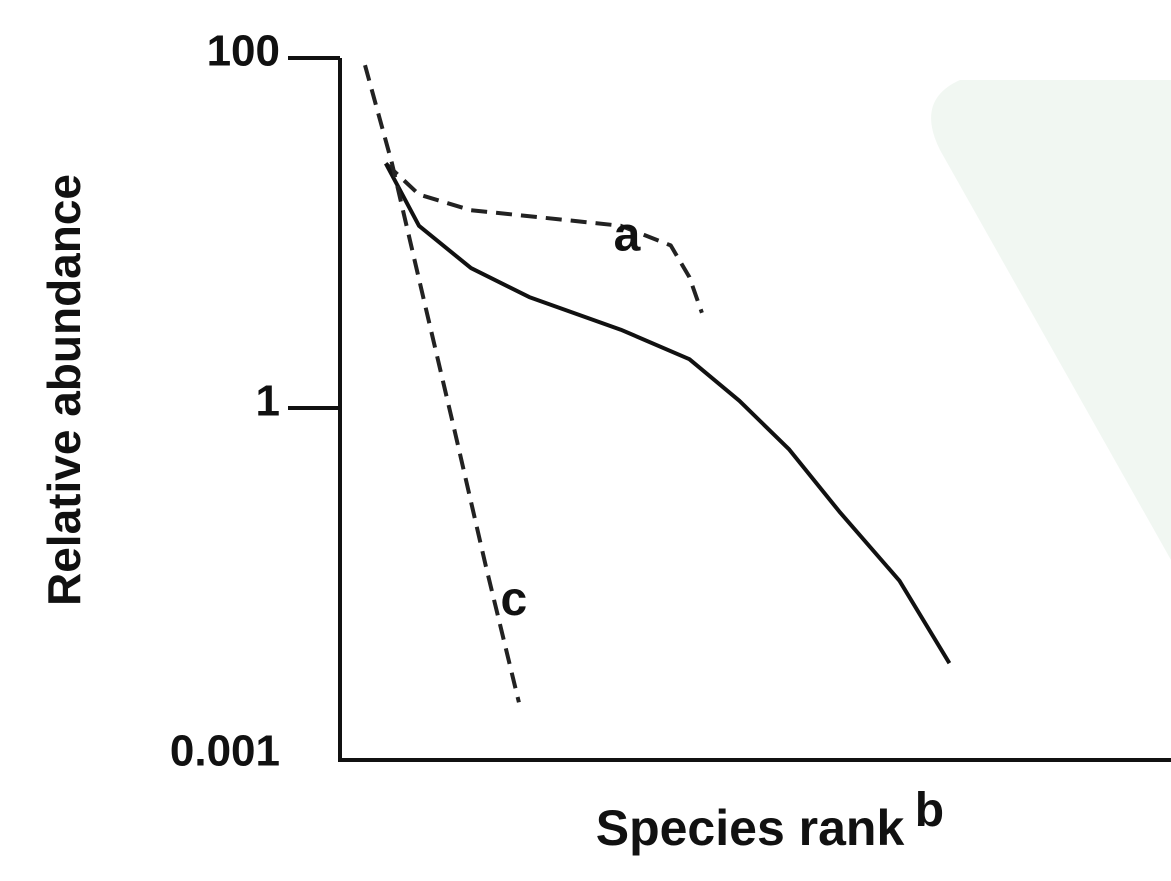 This screenshot has width=1171, height=881. I want to click on series-label: b, so click(929, 810).